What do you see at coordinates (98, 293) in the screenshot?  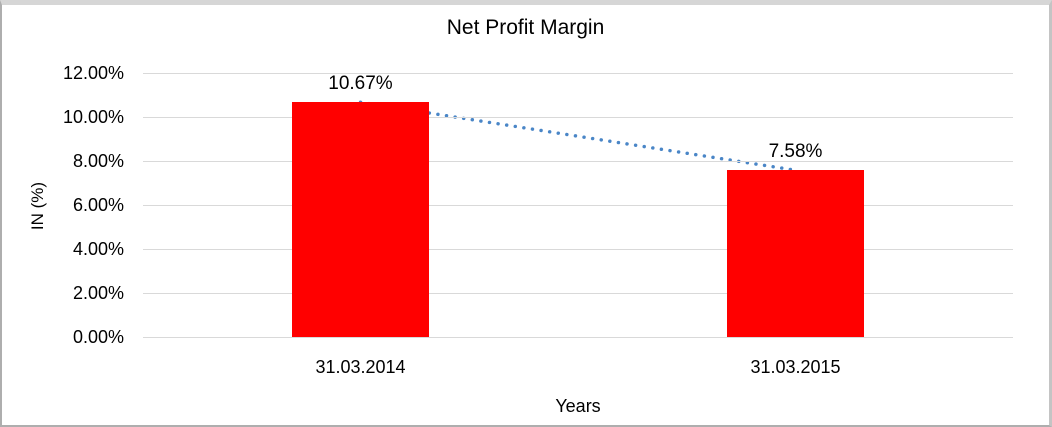 I see `y-tick-label: 2.00%` at bounding box center [98, 293].